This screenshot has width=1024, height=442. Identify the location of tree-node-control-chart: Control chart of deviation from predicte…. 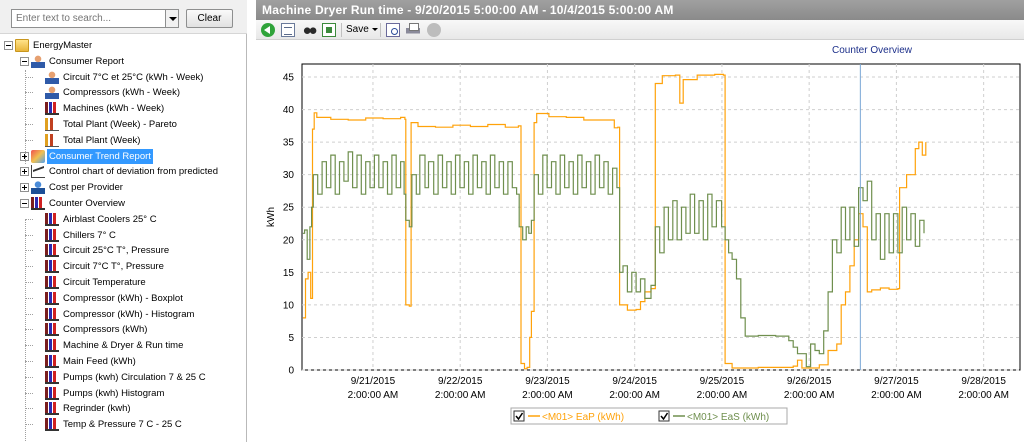
(120, 171).